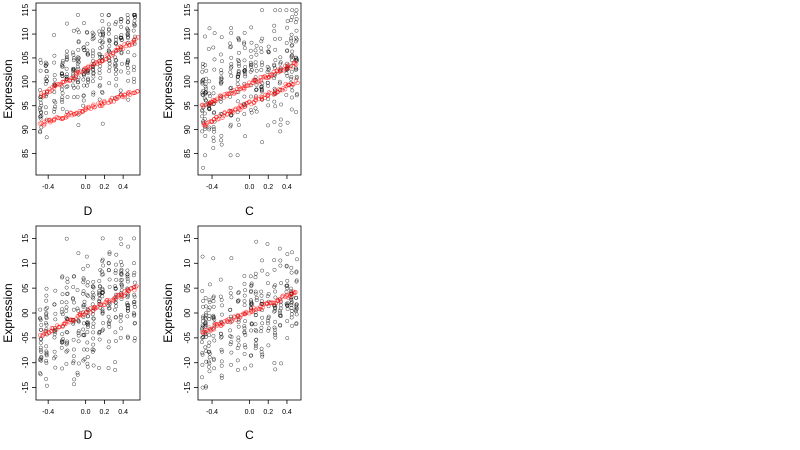  I want to click on fitted-points, so click(249, 312).